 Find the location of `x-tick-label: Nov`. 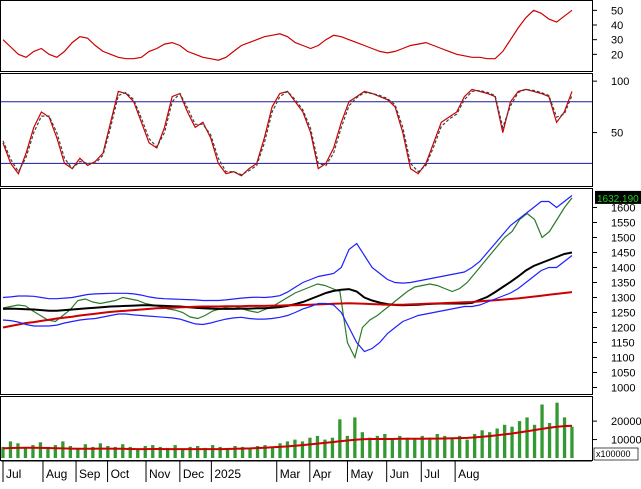

x-tick-label: Nov is located at coordinates (159, 474).